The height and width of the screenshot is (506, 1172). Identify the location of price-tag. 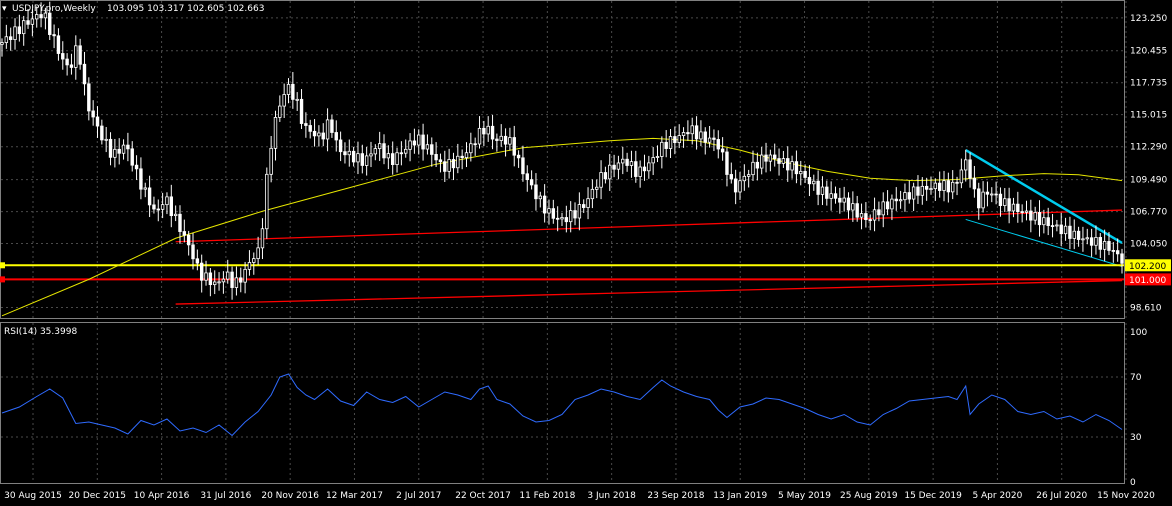
(1148, 279).